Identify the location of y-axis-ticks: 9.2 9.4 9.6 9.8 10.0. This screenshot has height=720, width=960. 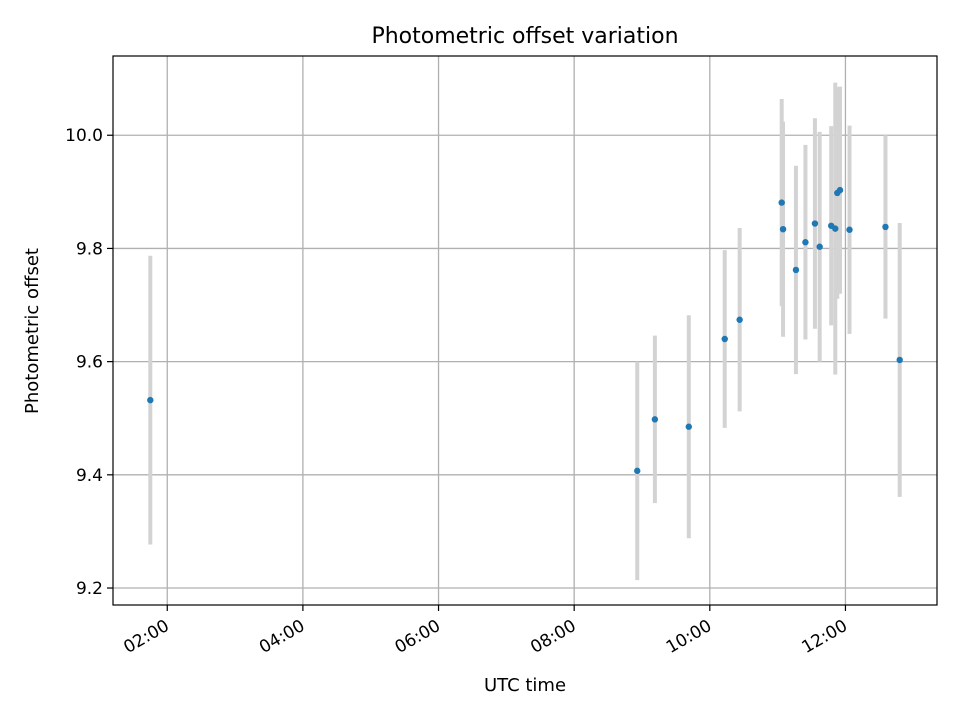
(89, 362).